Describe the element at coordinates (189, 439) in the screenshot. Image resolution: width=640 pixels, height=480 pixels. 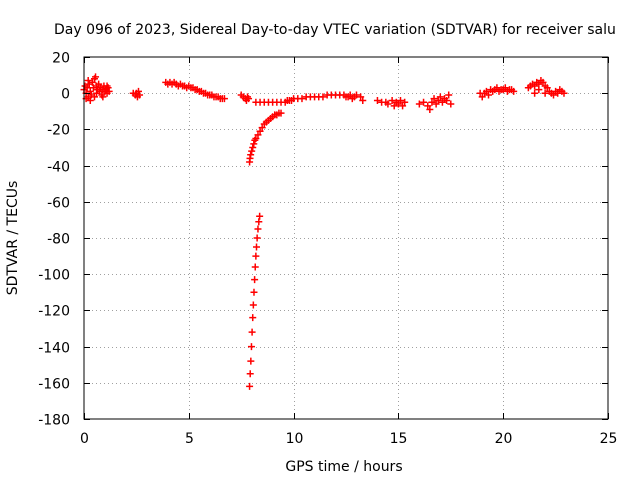
I see `x-tick-label: 5` at that location.